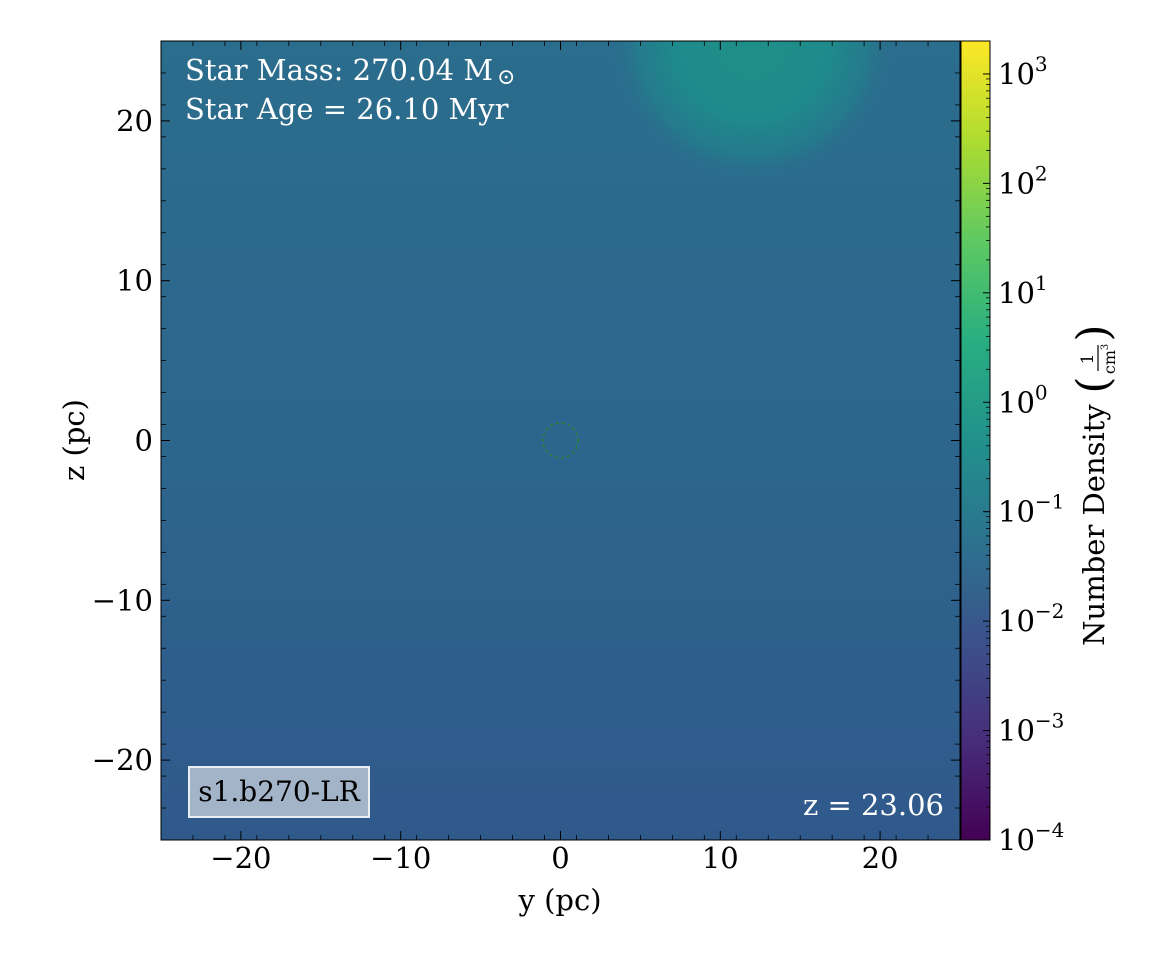 The height and width of the screenshot is (960, 1154). I want to click on dense-clump, so click(752, 113).